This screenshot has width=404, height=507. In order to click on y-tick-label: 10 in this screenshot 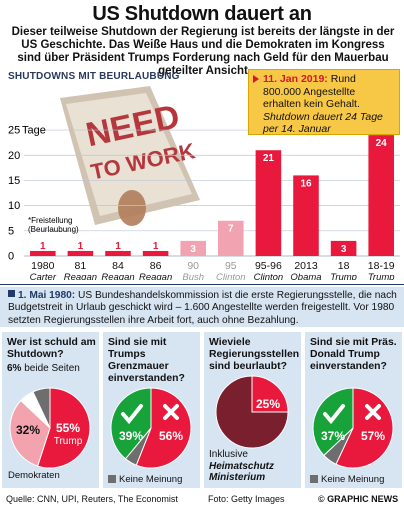, I will do `click(14, 206)`.